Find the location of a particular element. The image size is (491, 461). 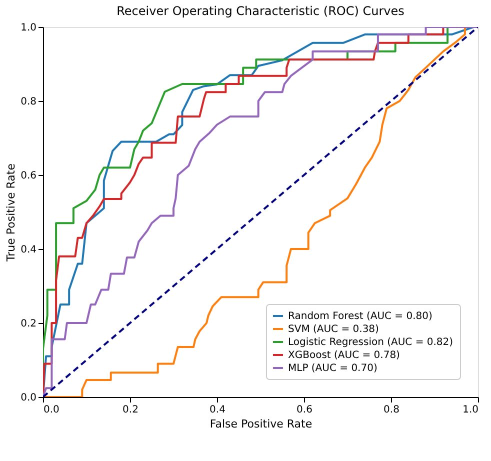

x-axis-title: False Positive Rate is located at coordinates (261, 424).